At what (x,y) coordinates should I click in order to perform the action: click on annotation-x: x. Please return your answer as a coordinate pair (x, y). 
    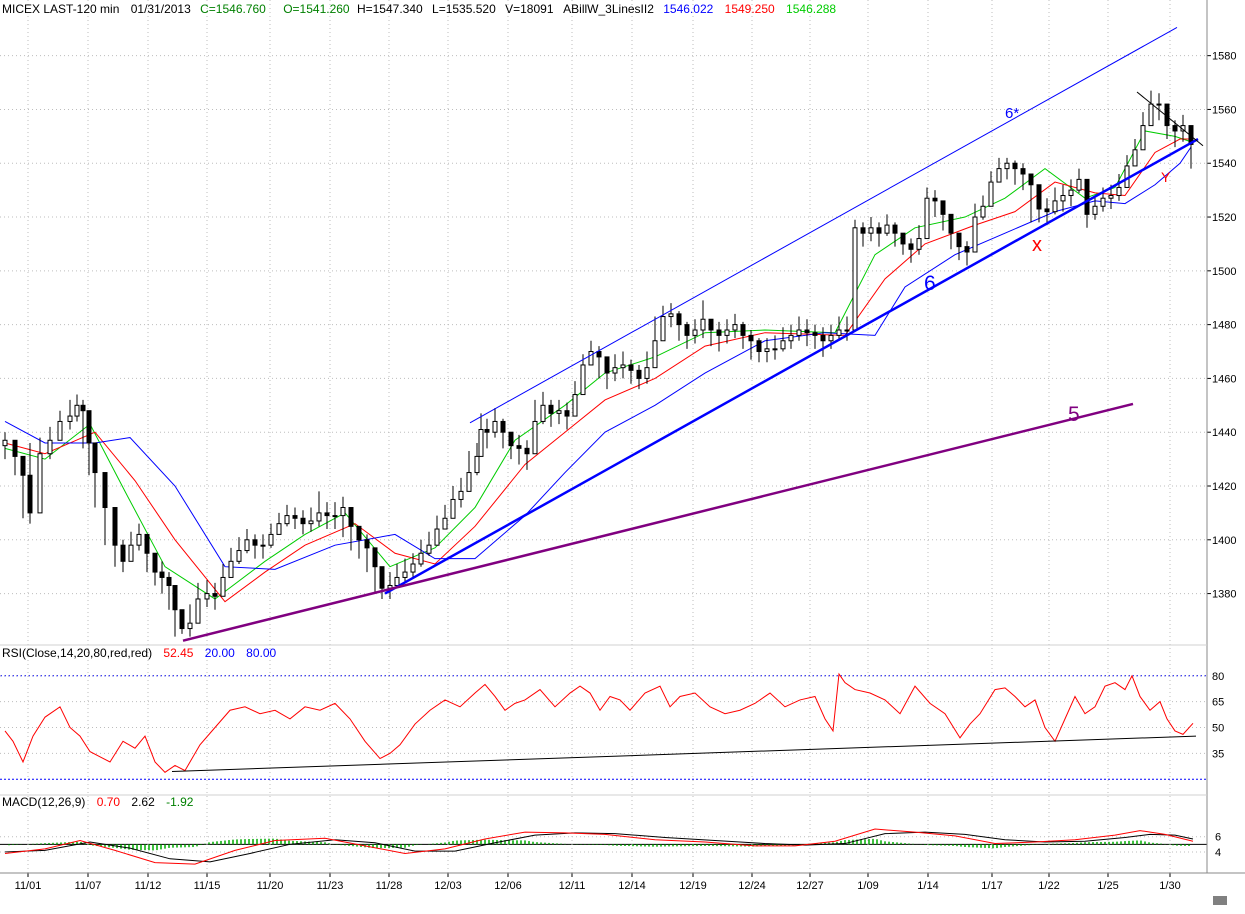
    Looking at the image, I should click on (1037, 245).